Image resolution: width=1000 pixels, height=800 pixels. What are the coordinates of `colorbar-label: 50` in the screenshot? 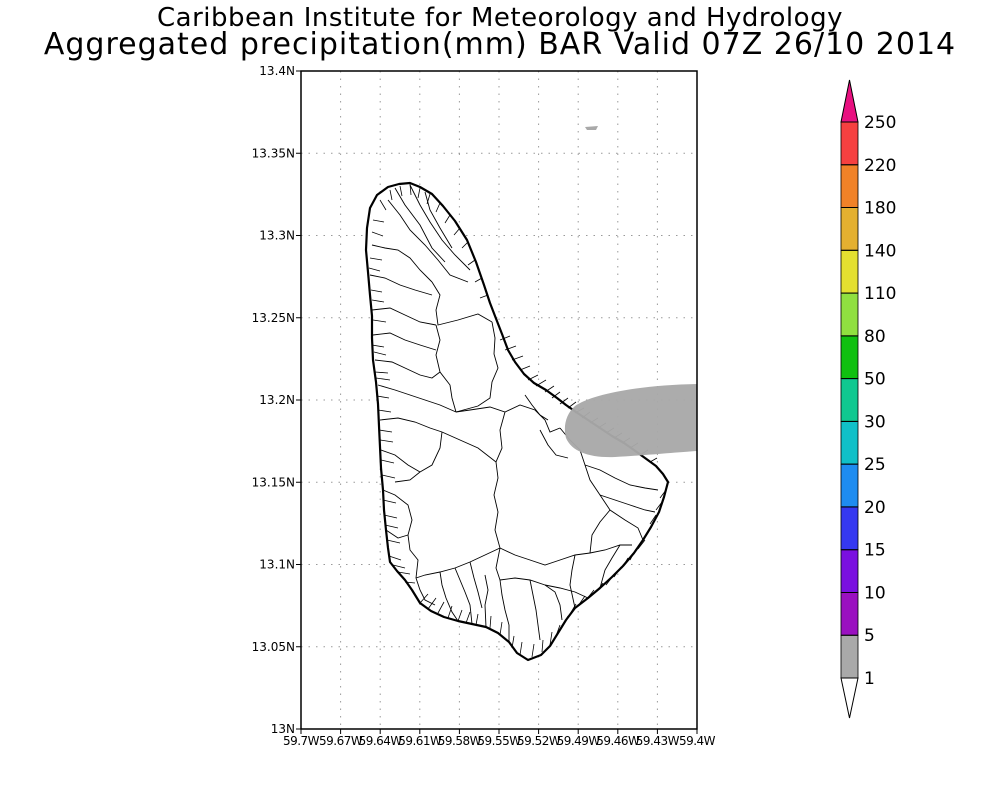 It's located at (875, 380).